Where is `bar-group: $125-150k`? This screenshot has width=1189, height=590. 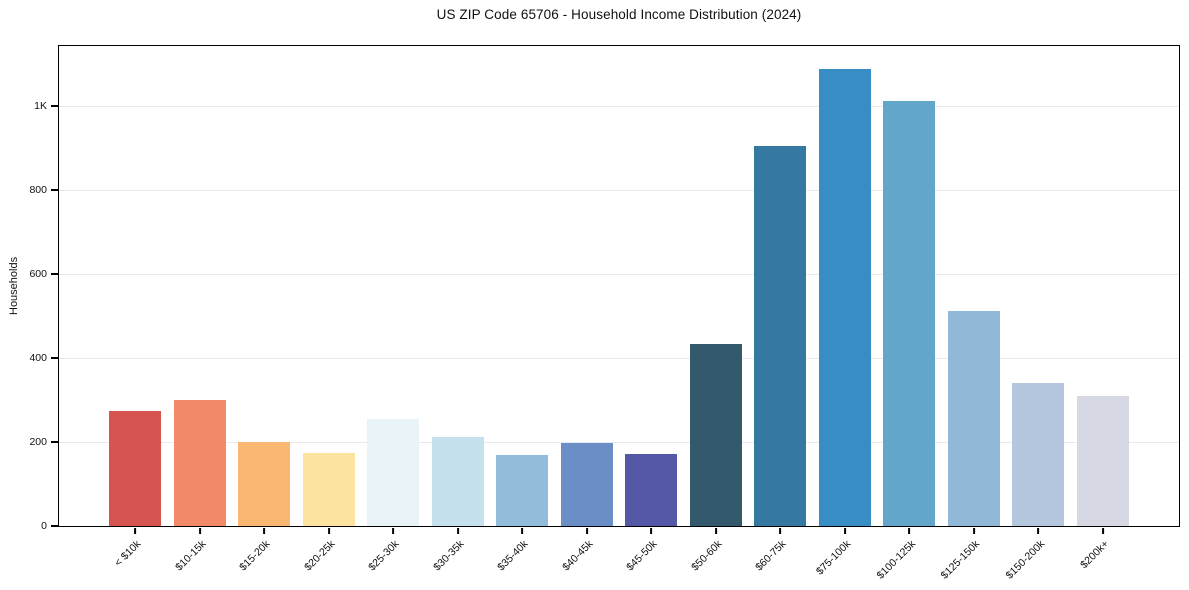
bar-group: $125-150k is located at coordinates (973, 314).